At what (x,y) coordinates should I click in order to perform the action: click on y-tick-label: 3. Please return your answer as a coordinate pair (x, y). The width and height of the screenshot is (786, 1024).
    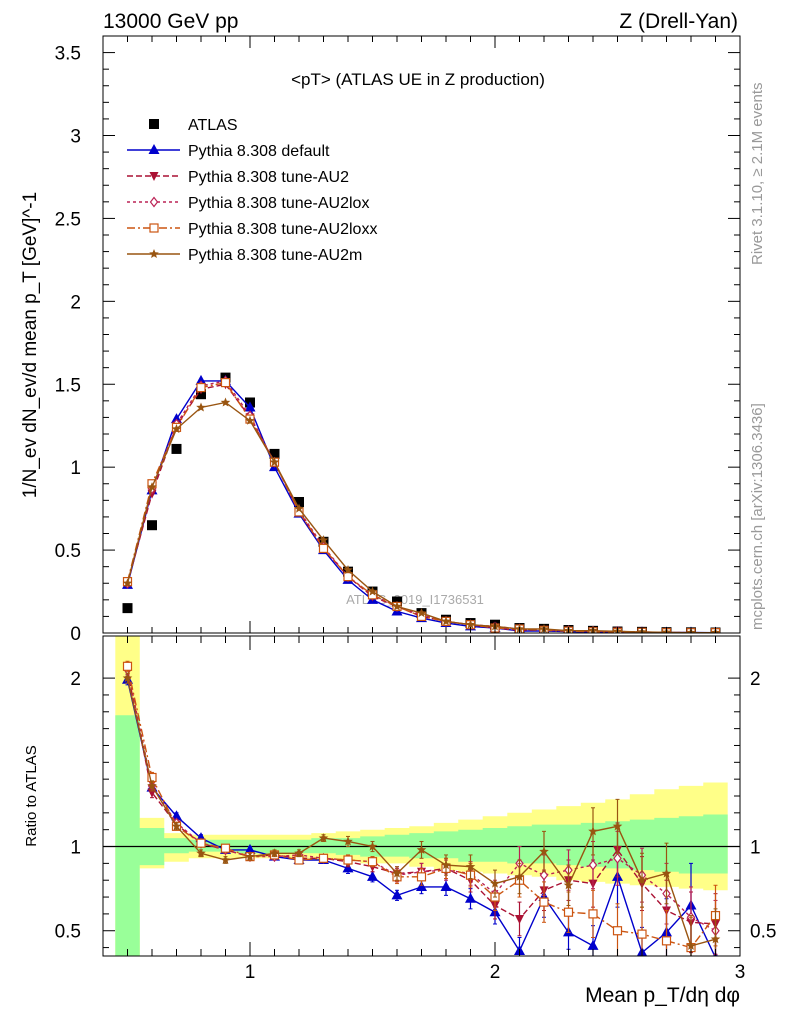
    Looking at the image, I should click on (75, 137).